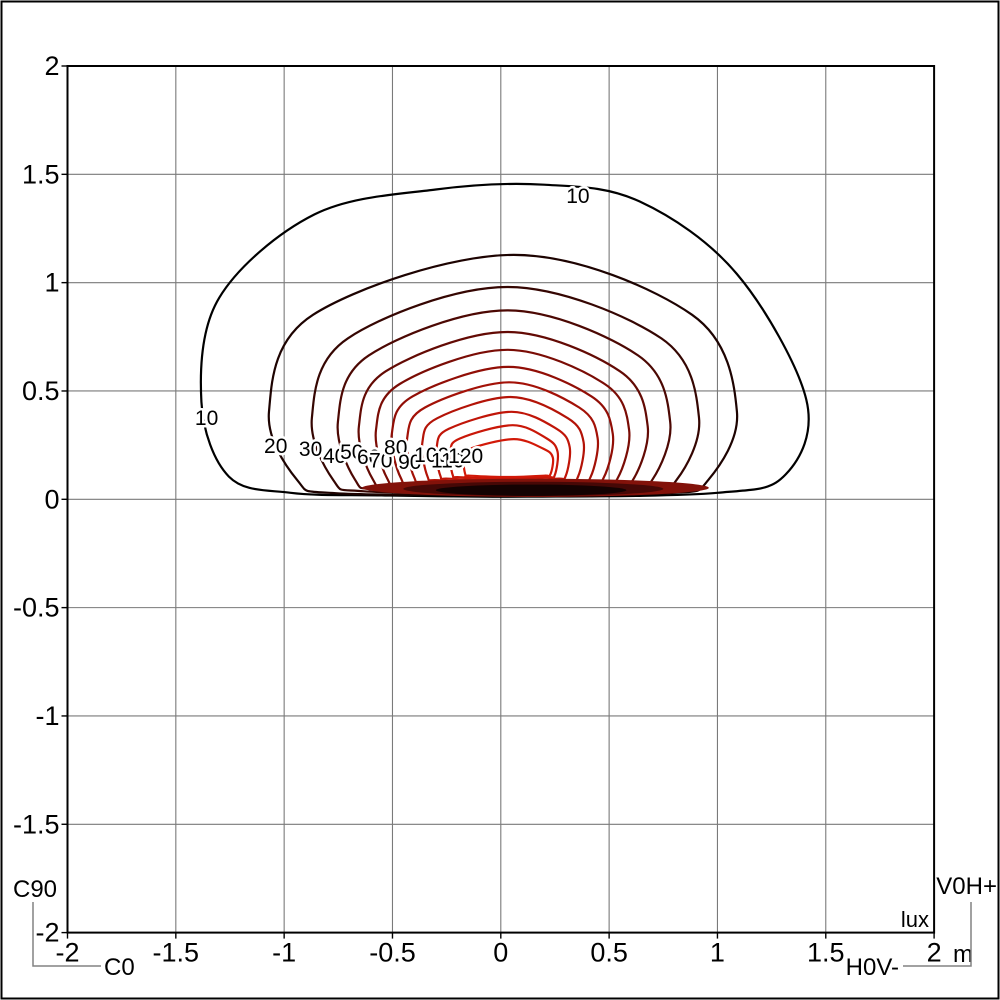 Image resolution: width=1000 pixels, height=1000 pixels. What do you see at coordinates (465, 456) in the screenshot?
I see `contour-label-120: 120` at bounding box center [465, 456].